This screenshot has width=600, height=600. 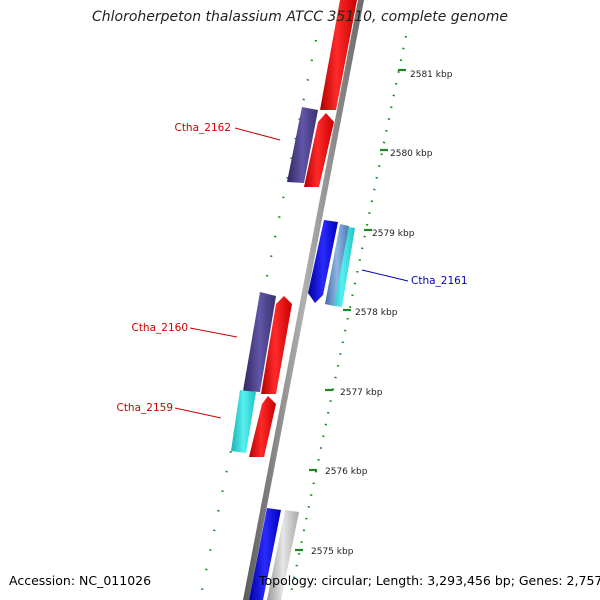 I want to click on forward-cds-track, so click(x=303, y=228).